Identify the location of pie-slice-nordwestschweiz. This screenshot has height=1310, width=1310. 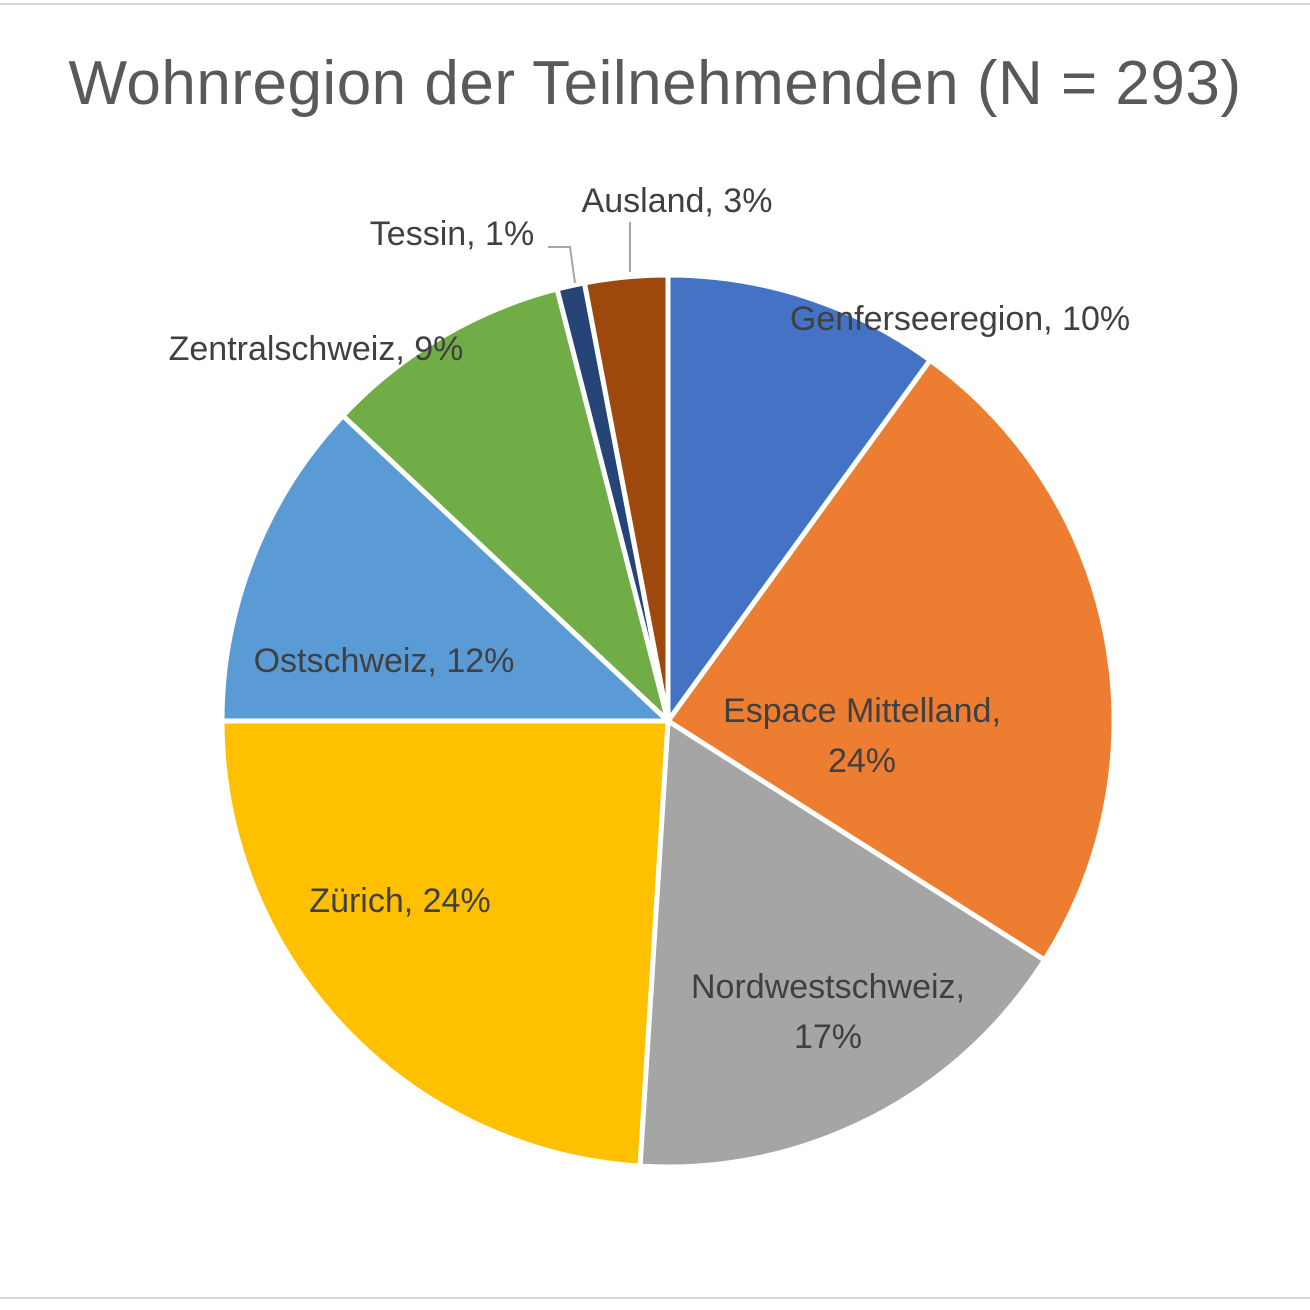
(842, 944).